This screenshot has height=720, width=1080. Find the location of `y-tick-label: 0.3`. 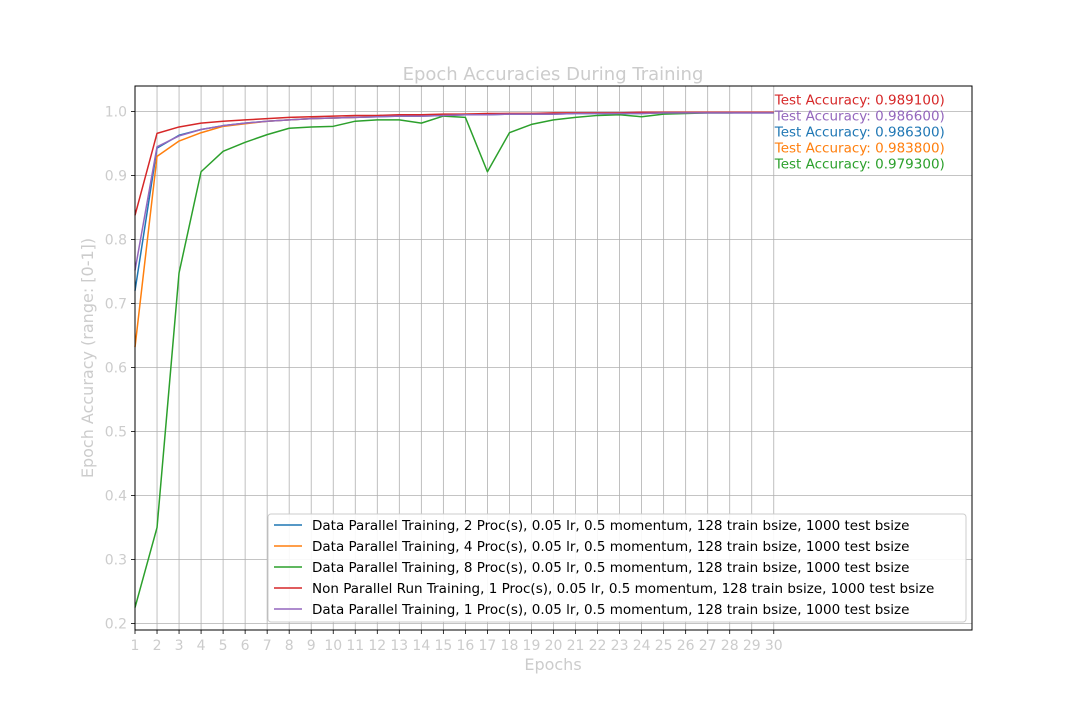

y-tick-label: 0.3 is located at coordinates (116, 561).